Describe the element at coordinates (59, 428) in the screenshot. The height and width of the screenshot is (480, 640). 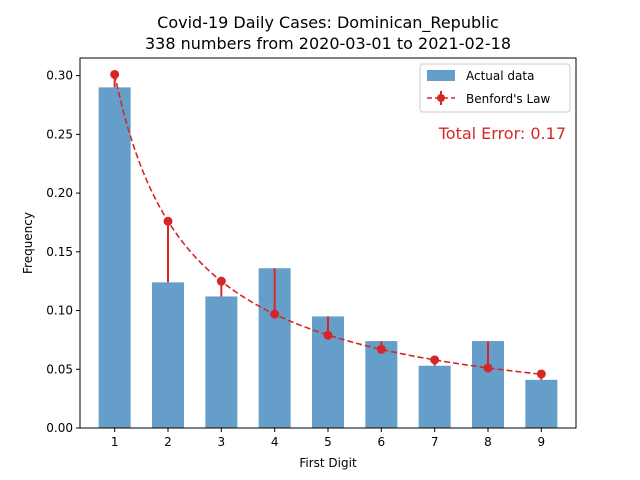
I see `y-tick-label: 0.00` at that location.